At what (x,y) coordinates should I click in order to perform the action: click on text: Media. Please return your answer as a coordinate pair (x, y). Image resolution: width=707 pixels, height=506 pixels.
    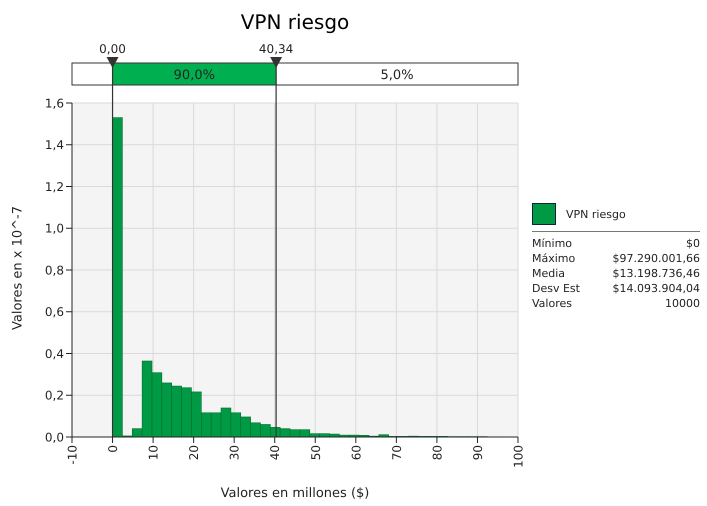
    Looking at the image, I should click on (549, 273).